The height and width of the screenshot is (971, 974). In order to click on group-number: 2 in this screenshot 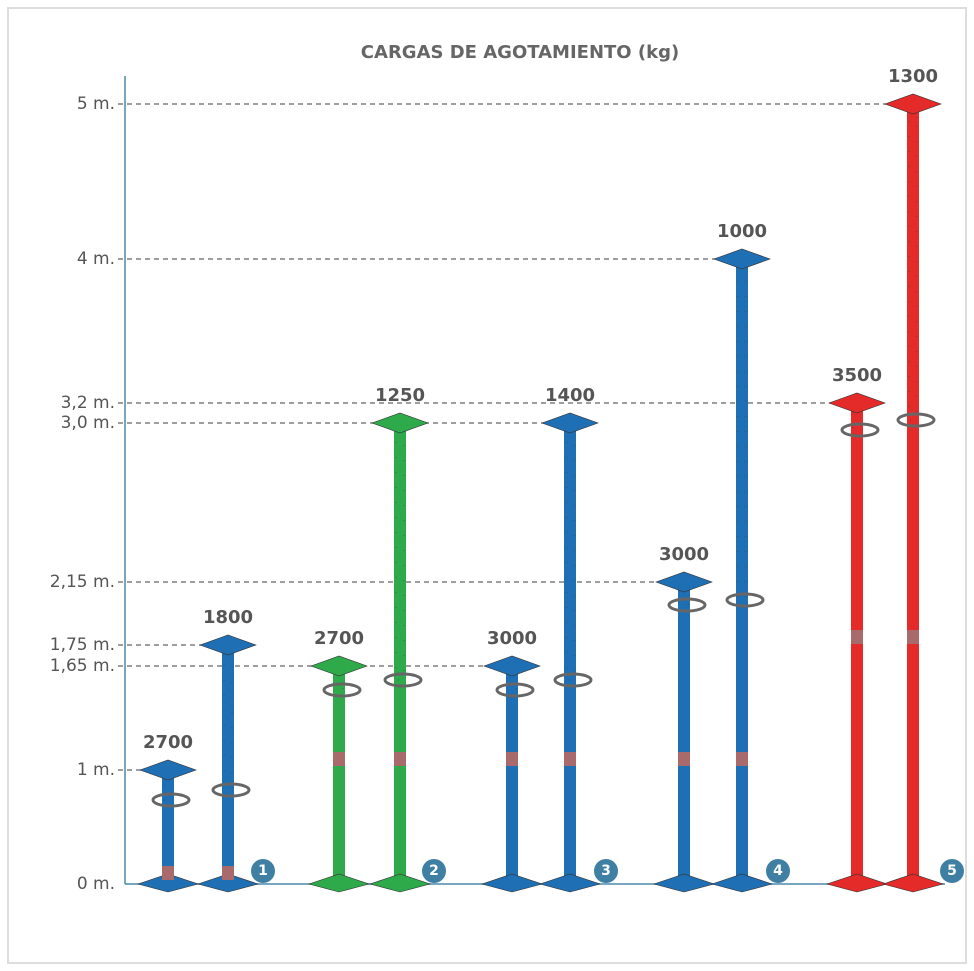, I will do `click(434, 871)`.